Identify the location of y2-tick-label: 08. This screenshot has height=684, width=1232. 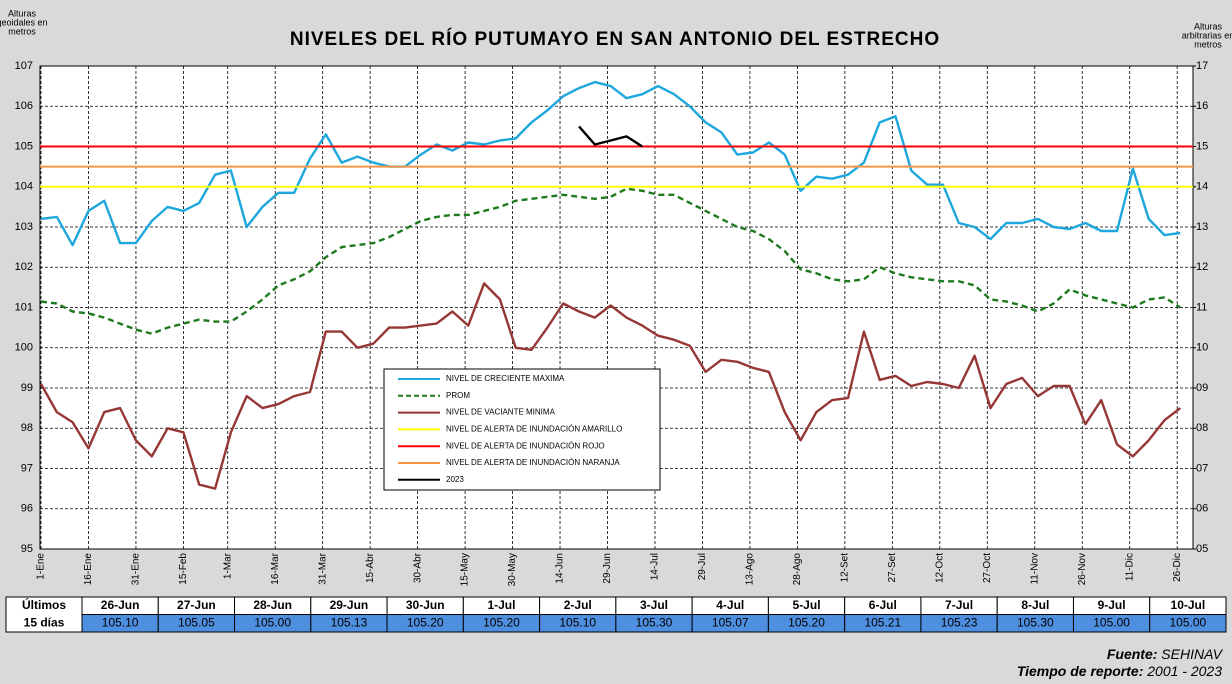
(1202, 428).